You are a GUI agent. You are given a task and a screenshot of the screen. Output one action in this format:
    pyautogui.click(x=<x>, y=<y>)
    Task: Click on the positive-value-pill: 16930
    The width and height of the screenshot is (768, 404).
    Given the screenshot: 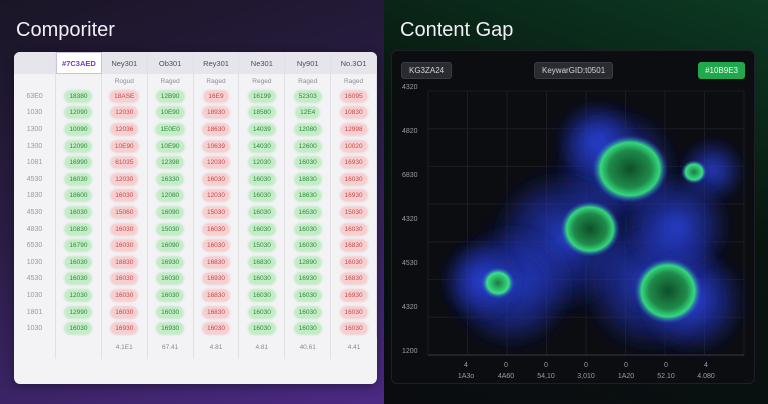 What is the action you would take?
    pyautogui.click(x=170, y=329)
    